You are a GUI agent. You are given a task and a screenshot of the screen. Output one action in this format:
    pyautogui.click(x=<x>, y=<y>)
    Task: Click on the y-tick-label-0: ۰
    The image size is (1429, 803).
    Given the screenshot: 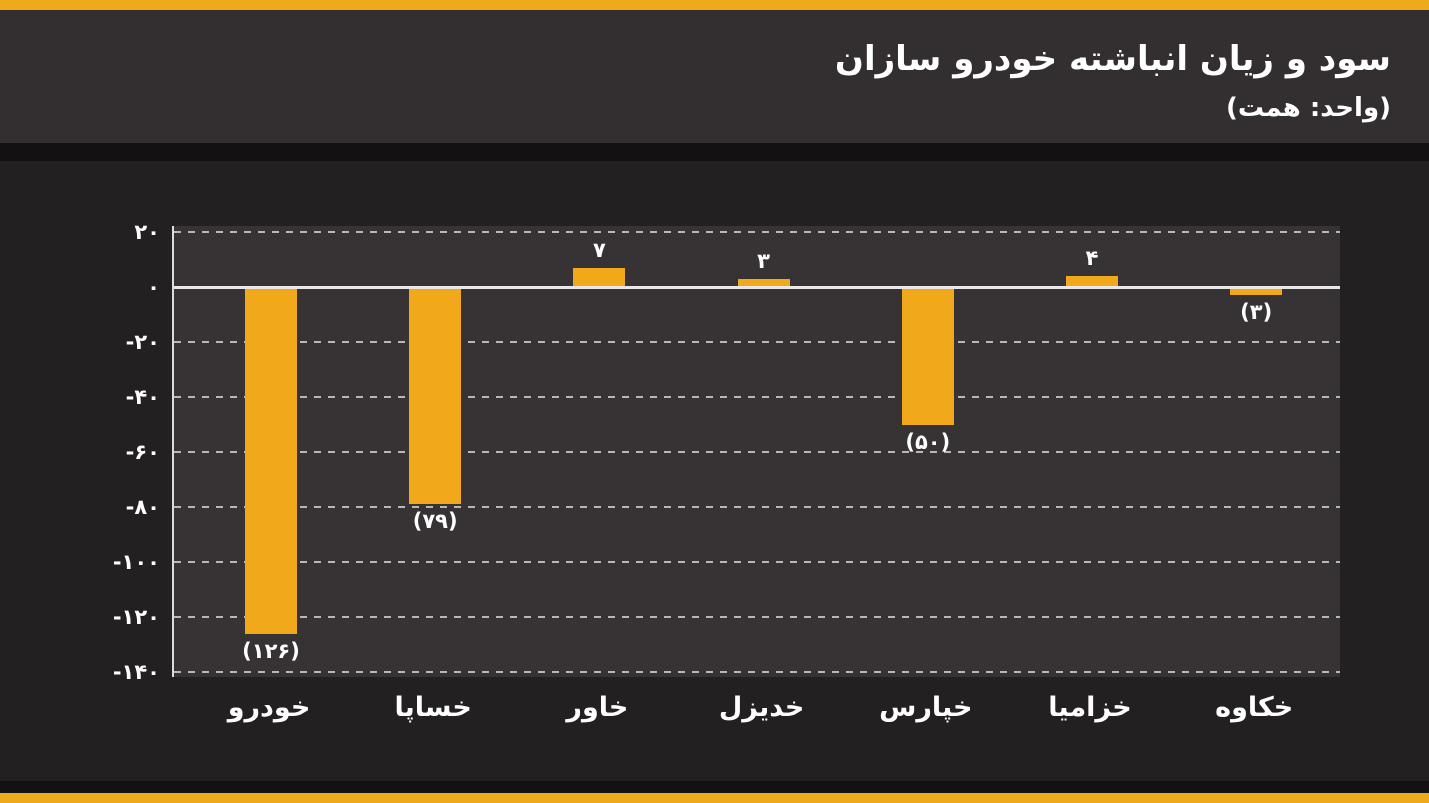 What is the action you would take?
    pyautogui.click(x=153, y=287)
    